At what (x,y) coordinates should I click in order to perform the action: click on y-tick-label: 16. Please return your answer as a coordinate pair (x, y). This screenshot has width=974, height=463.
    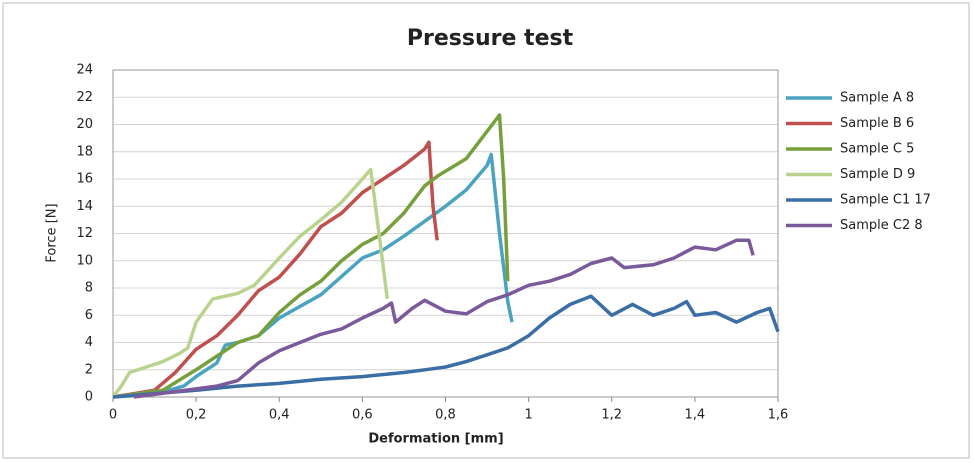
    Looking at the image, I should click on (84, 179).